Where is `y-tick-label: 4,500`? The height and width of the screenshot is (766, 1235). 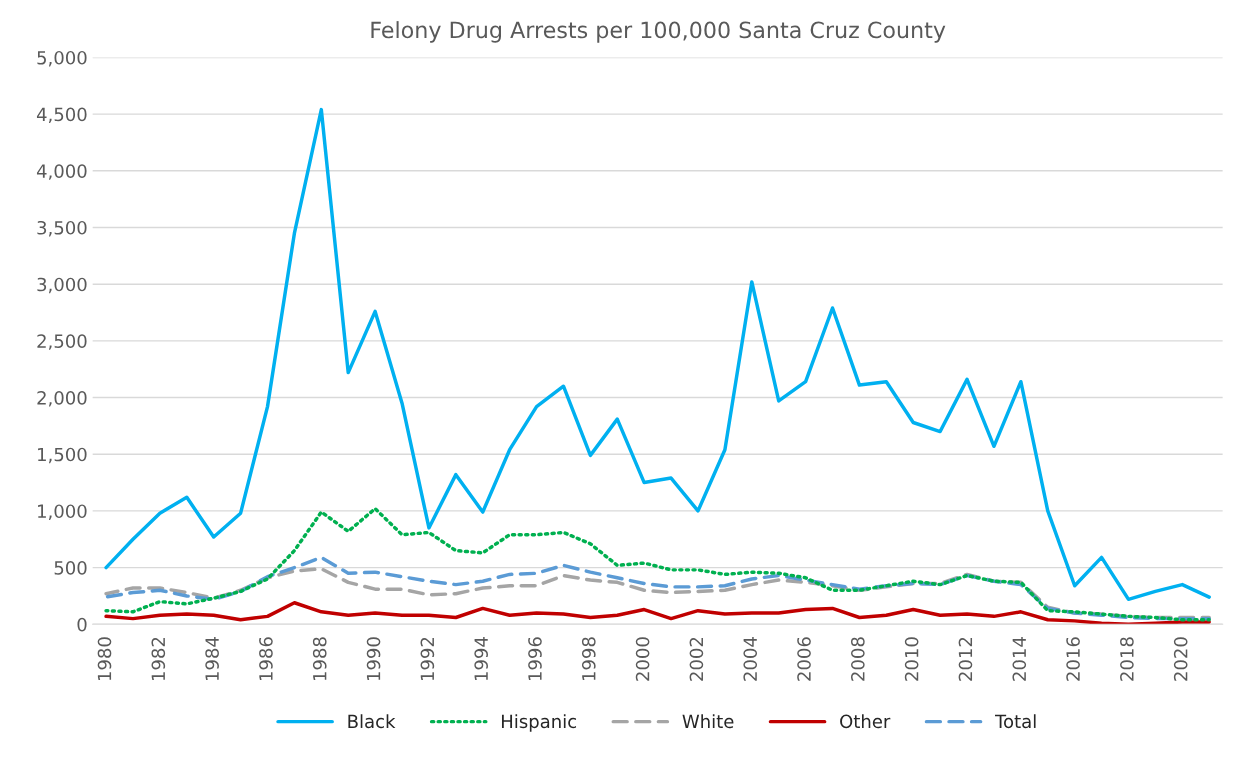
y-tick-label: 4,500 is located at coordinates (61, 115).